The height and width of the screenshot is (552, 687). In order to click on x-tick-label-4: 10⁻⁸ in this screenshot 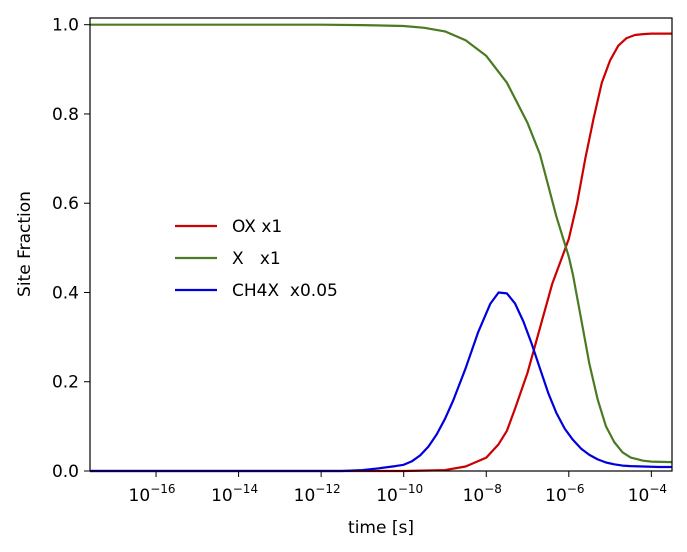, I will do `click(482, 494)`.